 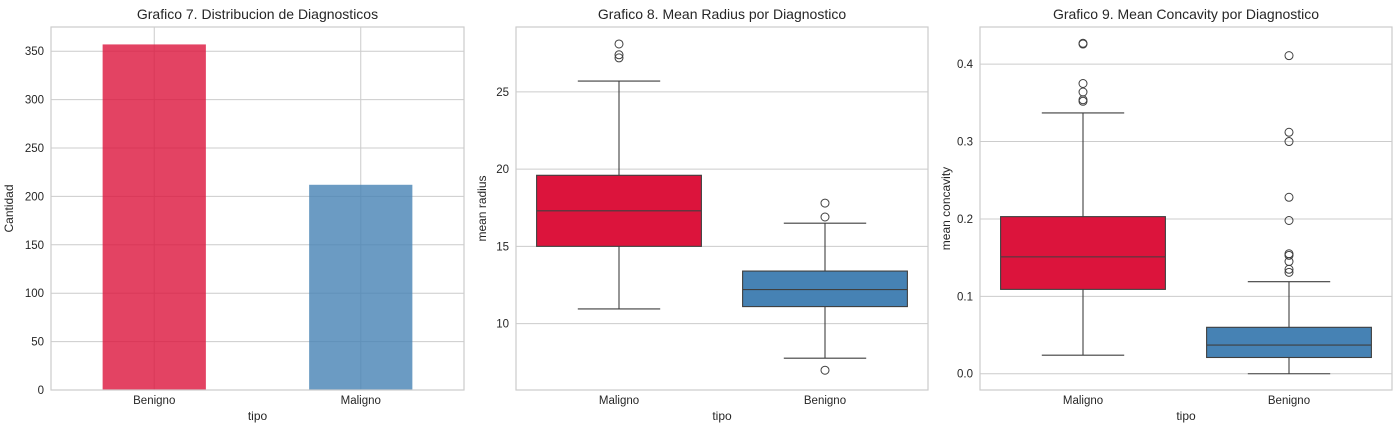 What do you see at coordinates (502, 247) in the screenshot?
I see `y-tick-label: 15` at bounding box center [502, 247].